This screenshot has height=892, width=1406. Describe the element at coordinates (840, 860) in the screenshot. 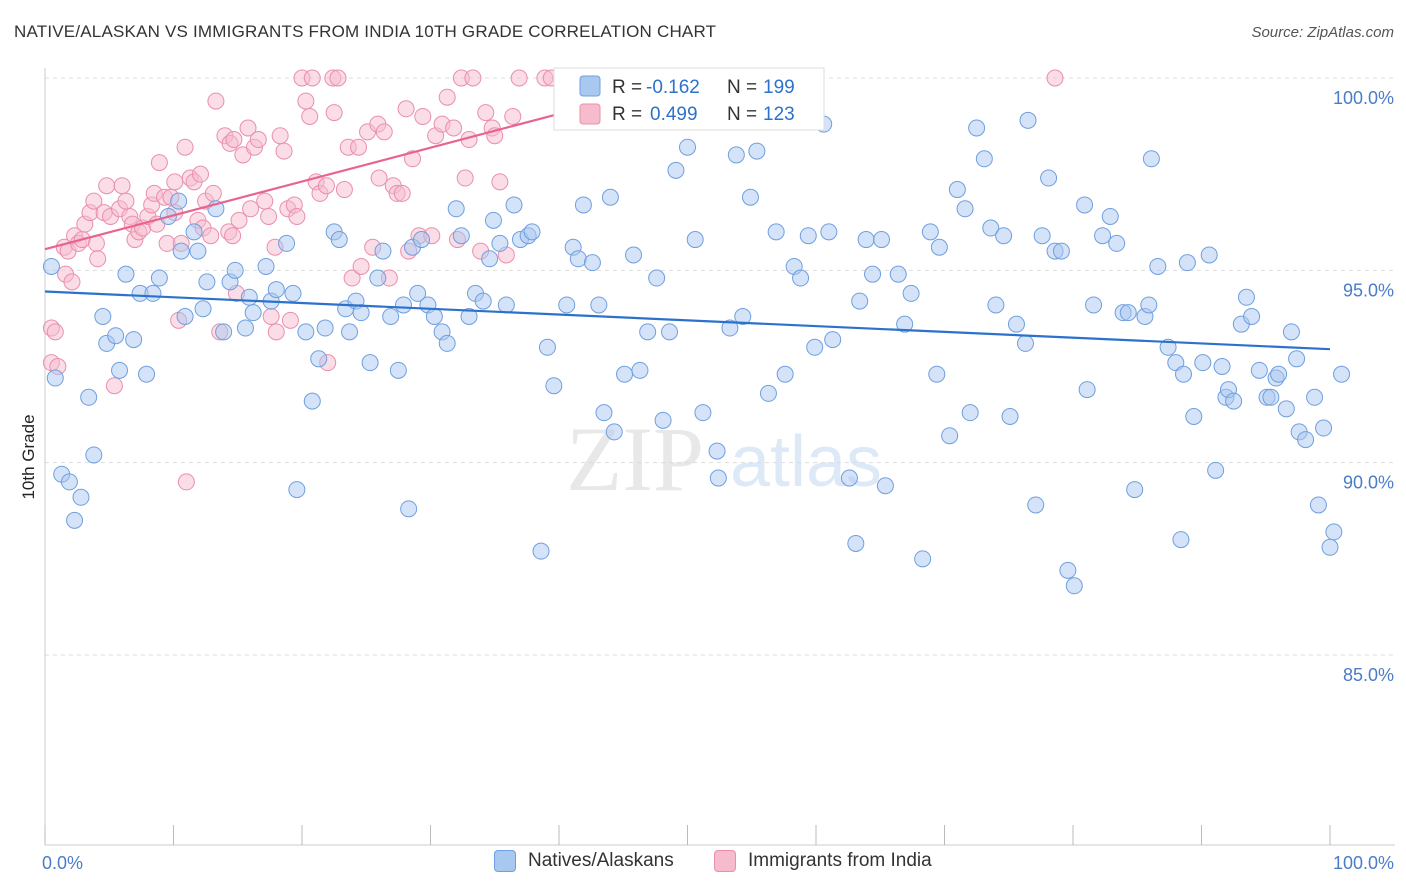

I see `legend-label-india: Immigrants from India` at that location.